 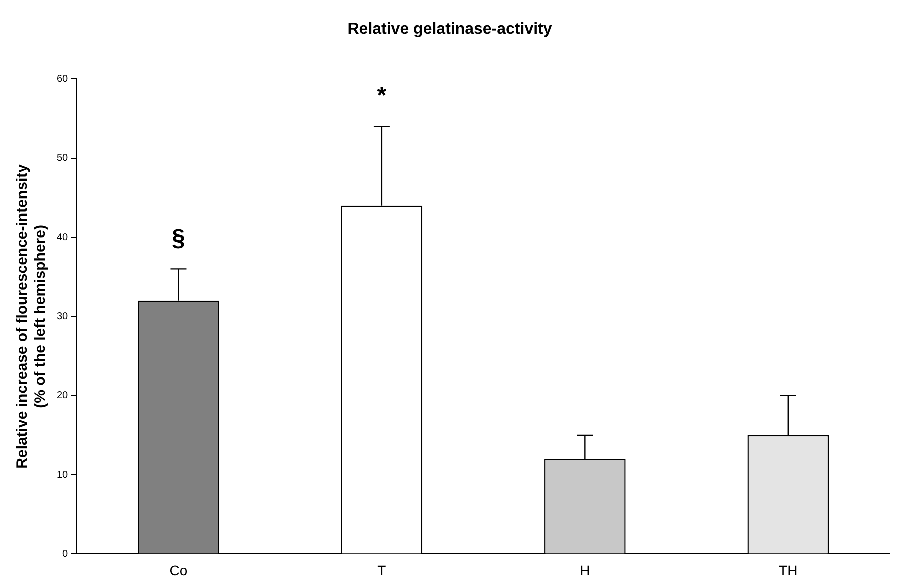 I want to click on annotation: §, so click(x=179, y=238).